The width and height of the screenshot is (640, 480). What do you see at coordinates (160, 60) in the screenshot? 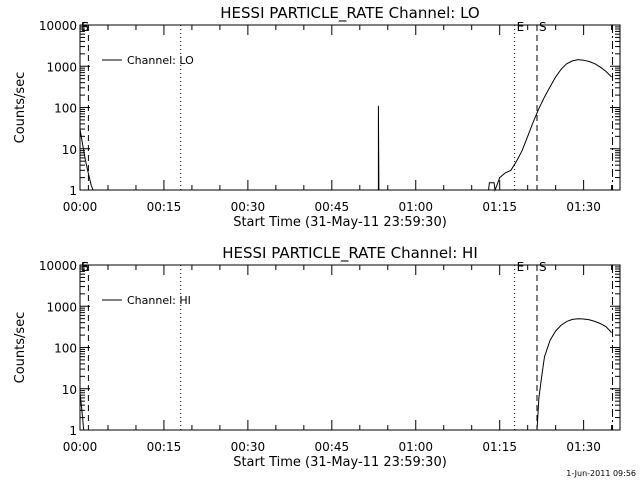
I see `legend-label: Channel: LO` at bounding box center [160, 60].